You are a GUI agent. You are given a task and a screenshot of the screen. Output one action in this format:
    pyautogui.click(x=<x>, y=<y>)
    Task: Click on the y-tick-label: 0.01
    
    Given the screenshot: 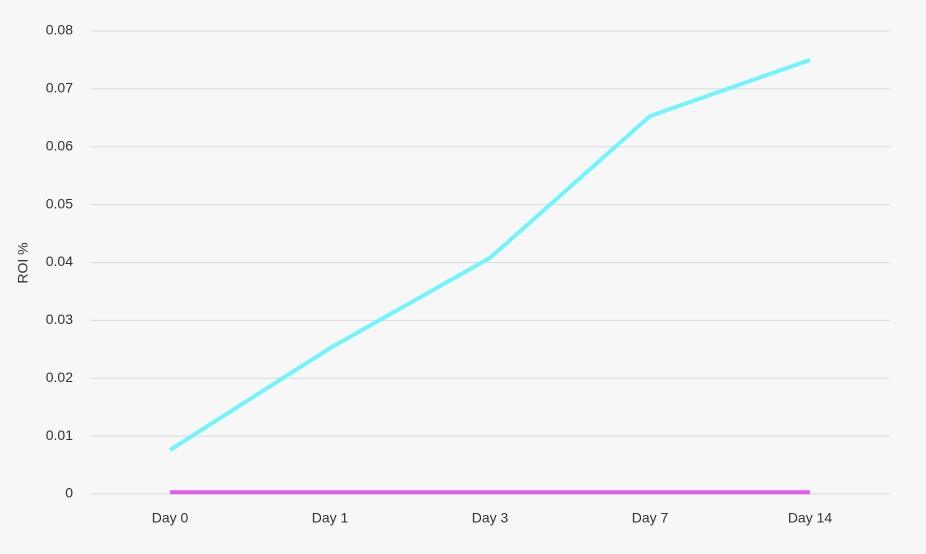 What is the action you would take?
    pyautogui.click(x=59, y=435)
    